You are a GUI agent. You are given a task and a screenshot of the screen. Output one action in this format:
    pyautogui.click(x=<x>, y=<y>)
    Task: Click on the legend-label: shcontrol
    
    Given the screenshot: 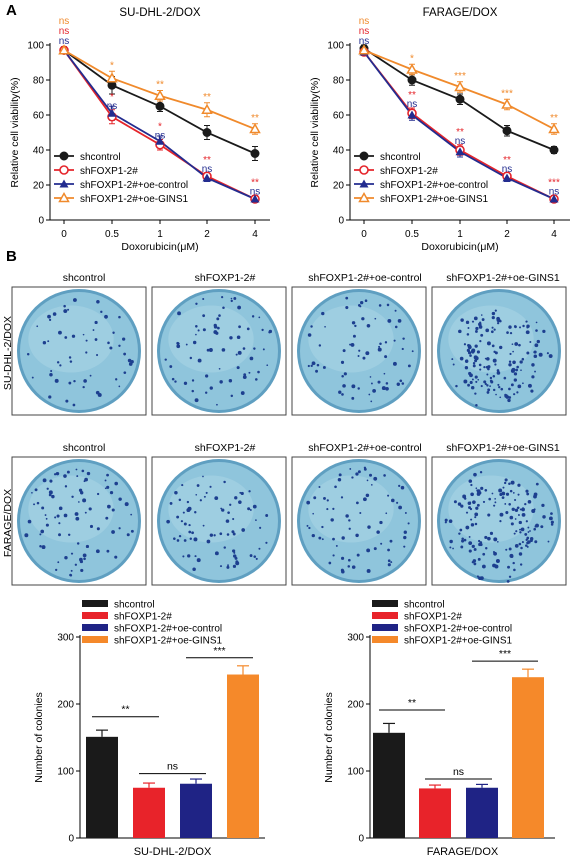 What is the action you would take?
    pyautogui.click(x=100, y=157)
    